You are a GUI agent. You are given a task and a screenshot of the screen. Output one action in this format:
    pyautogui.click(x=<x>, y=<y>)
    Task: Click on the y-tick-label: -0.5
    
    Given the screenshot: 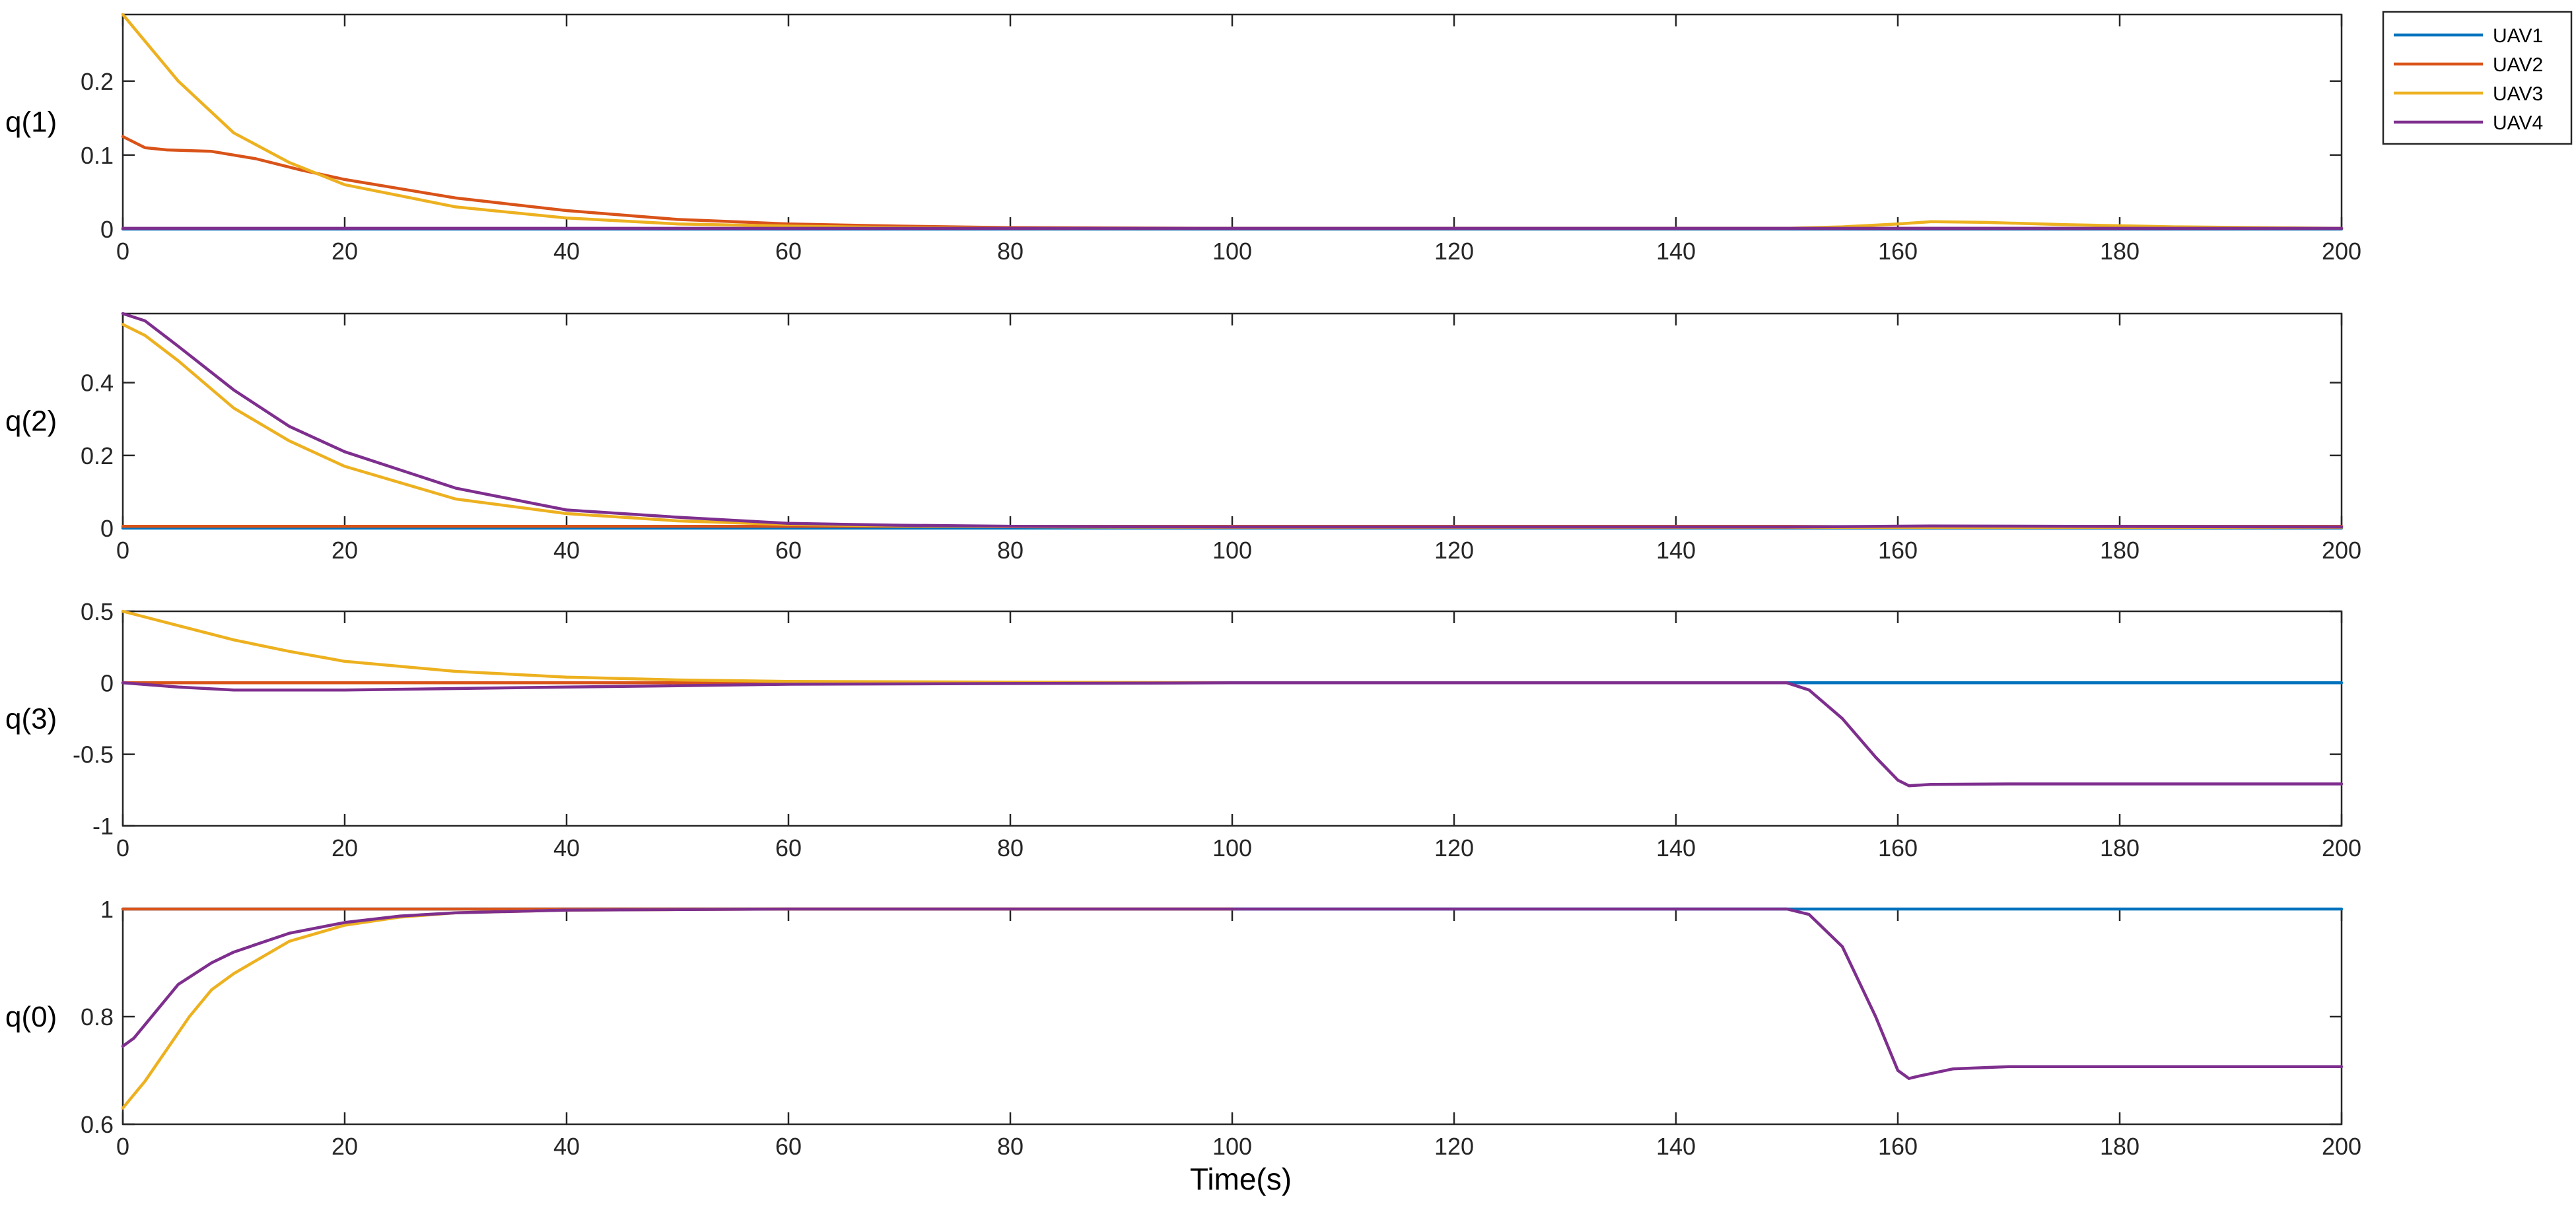 What is the action you would take?
    pyautogui.click(x=93, y=754)
    